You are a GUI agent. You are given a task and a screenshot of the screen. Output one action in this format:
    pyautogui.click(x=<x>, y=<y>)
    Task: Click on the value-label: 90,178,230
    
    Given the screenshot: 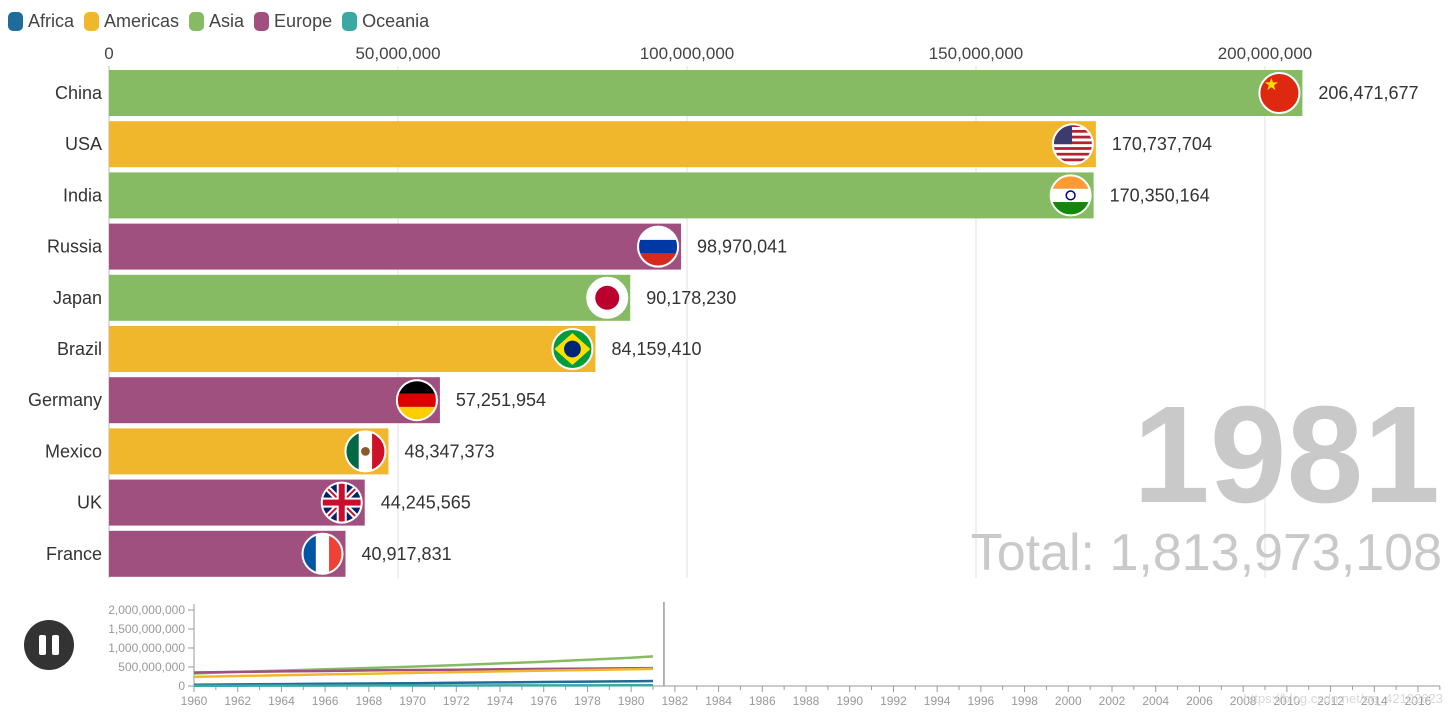 What is the action you would take?
    pyautogui.click(x=691, y=298)
    